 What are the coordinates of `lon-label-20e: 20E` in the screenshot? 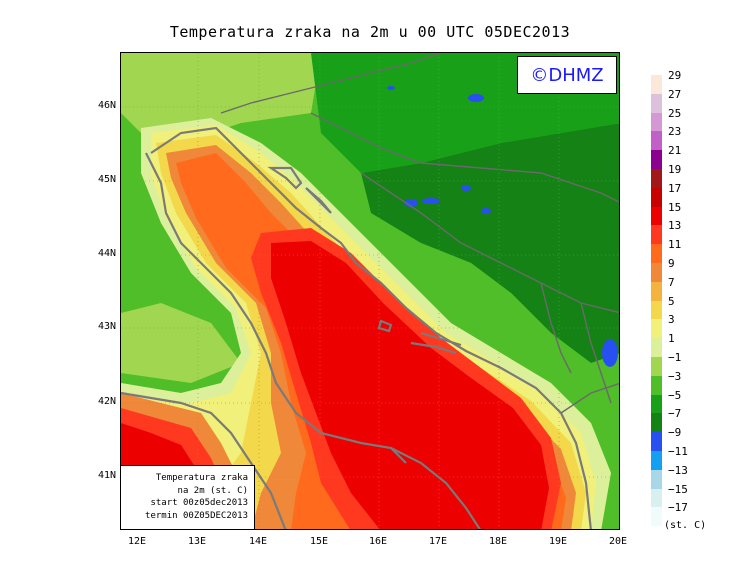 It's located at (618, 541).